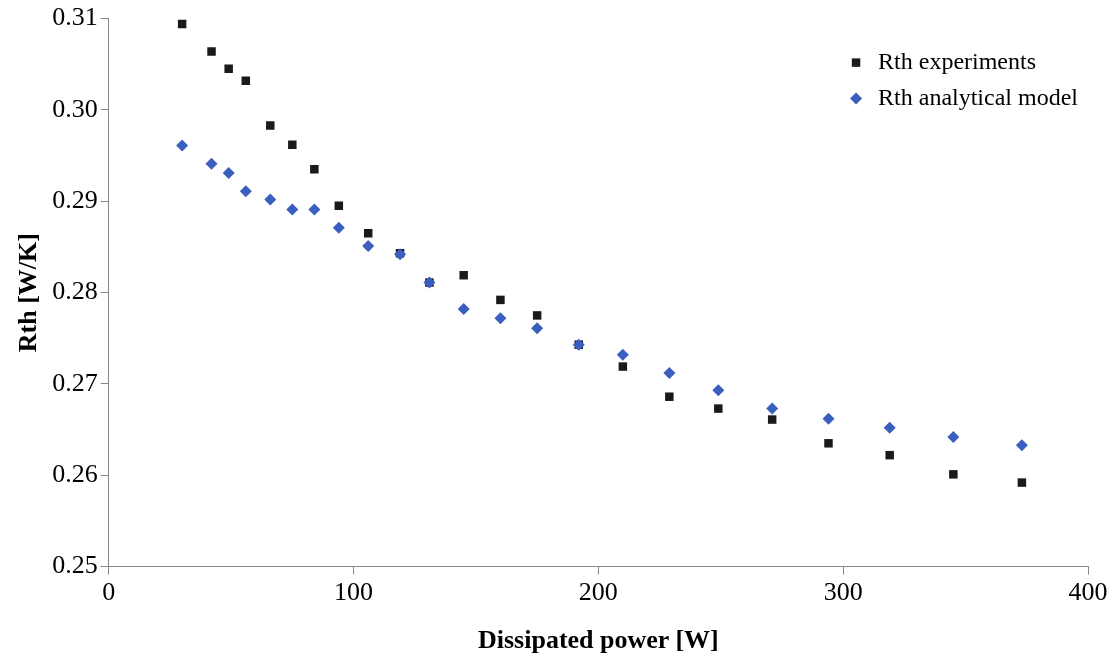 Image resolution: width=1118 pixels, height=671 pixels. I want to click on legend-label: Rth experiments, so click(957, 60).